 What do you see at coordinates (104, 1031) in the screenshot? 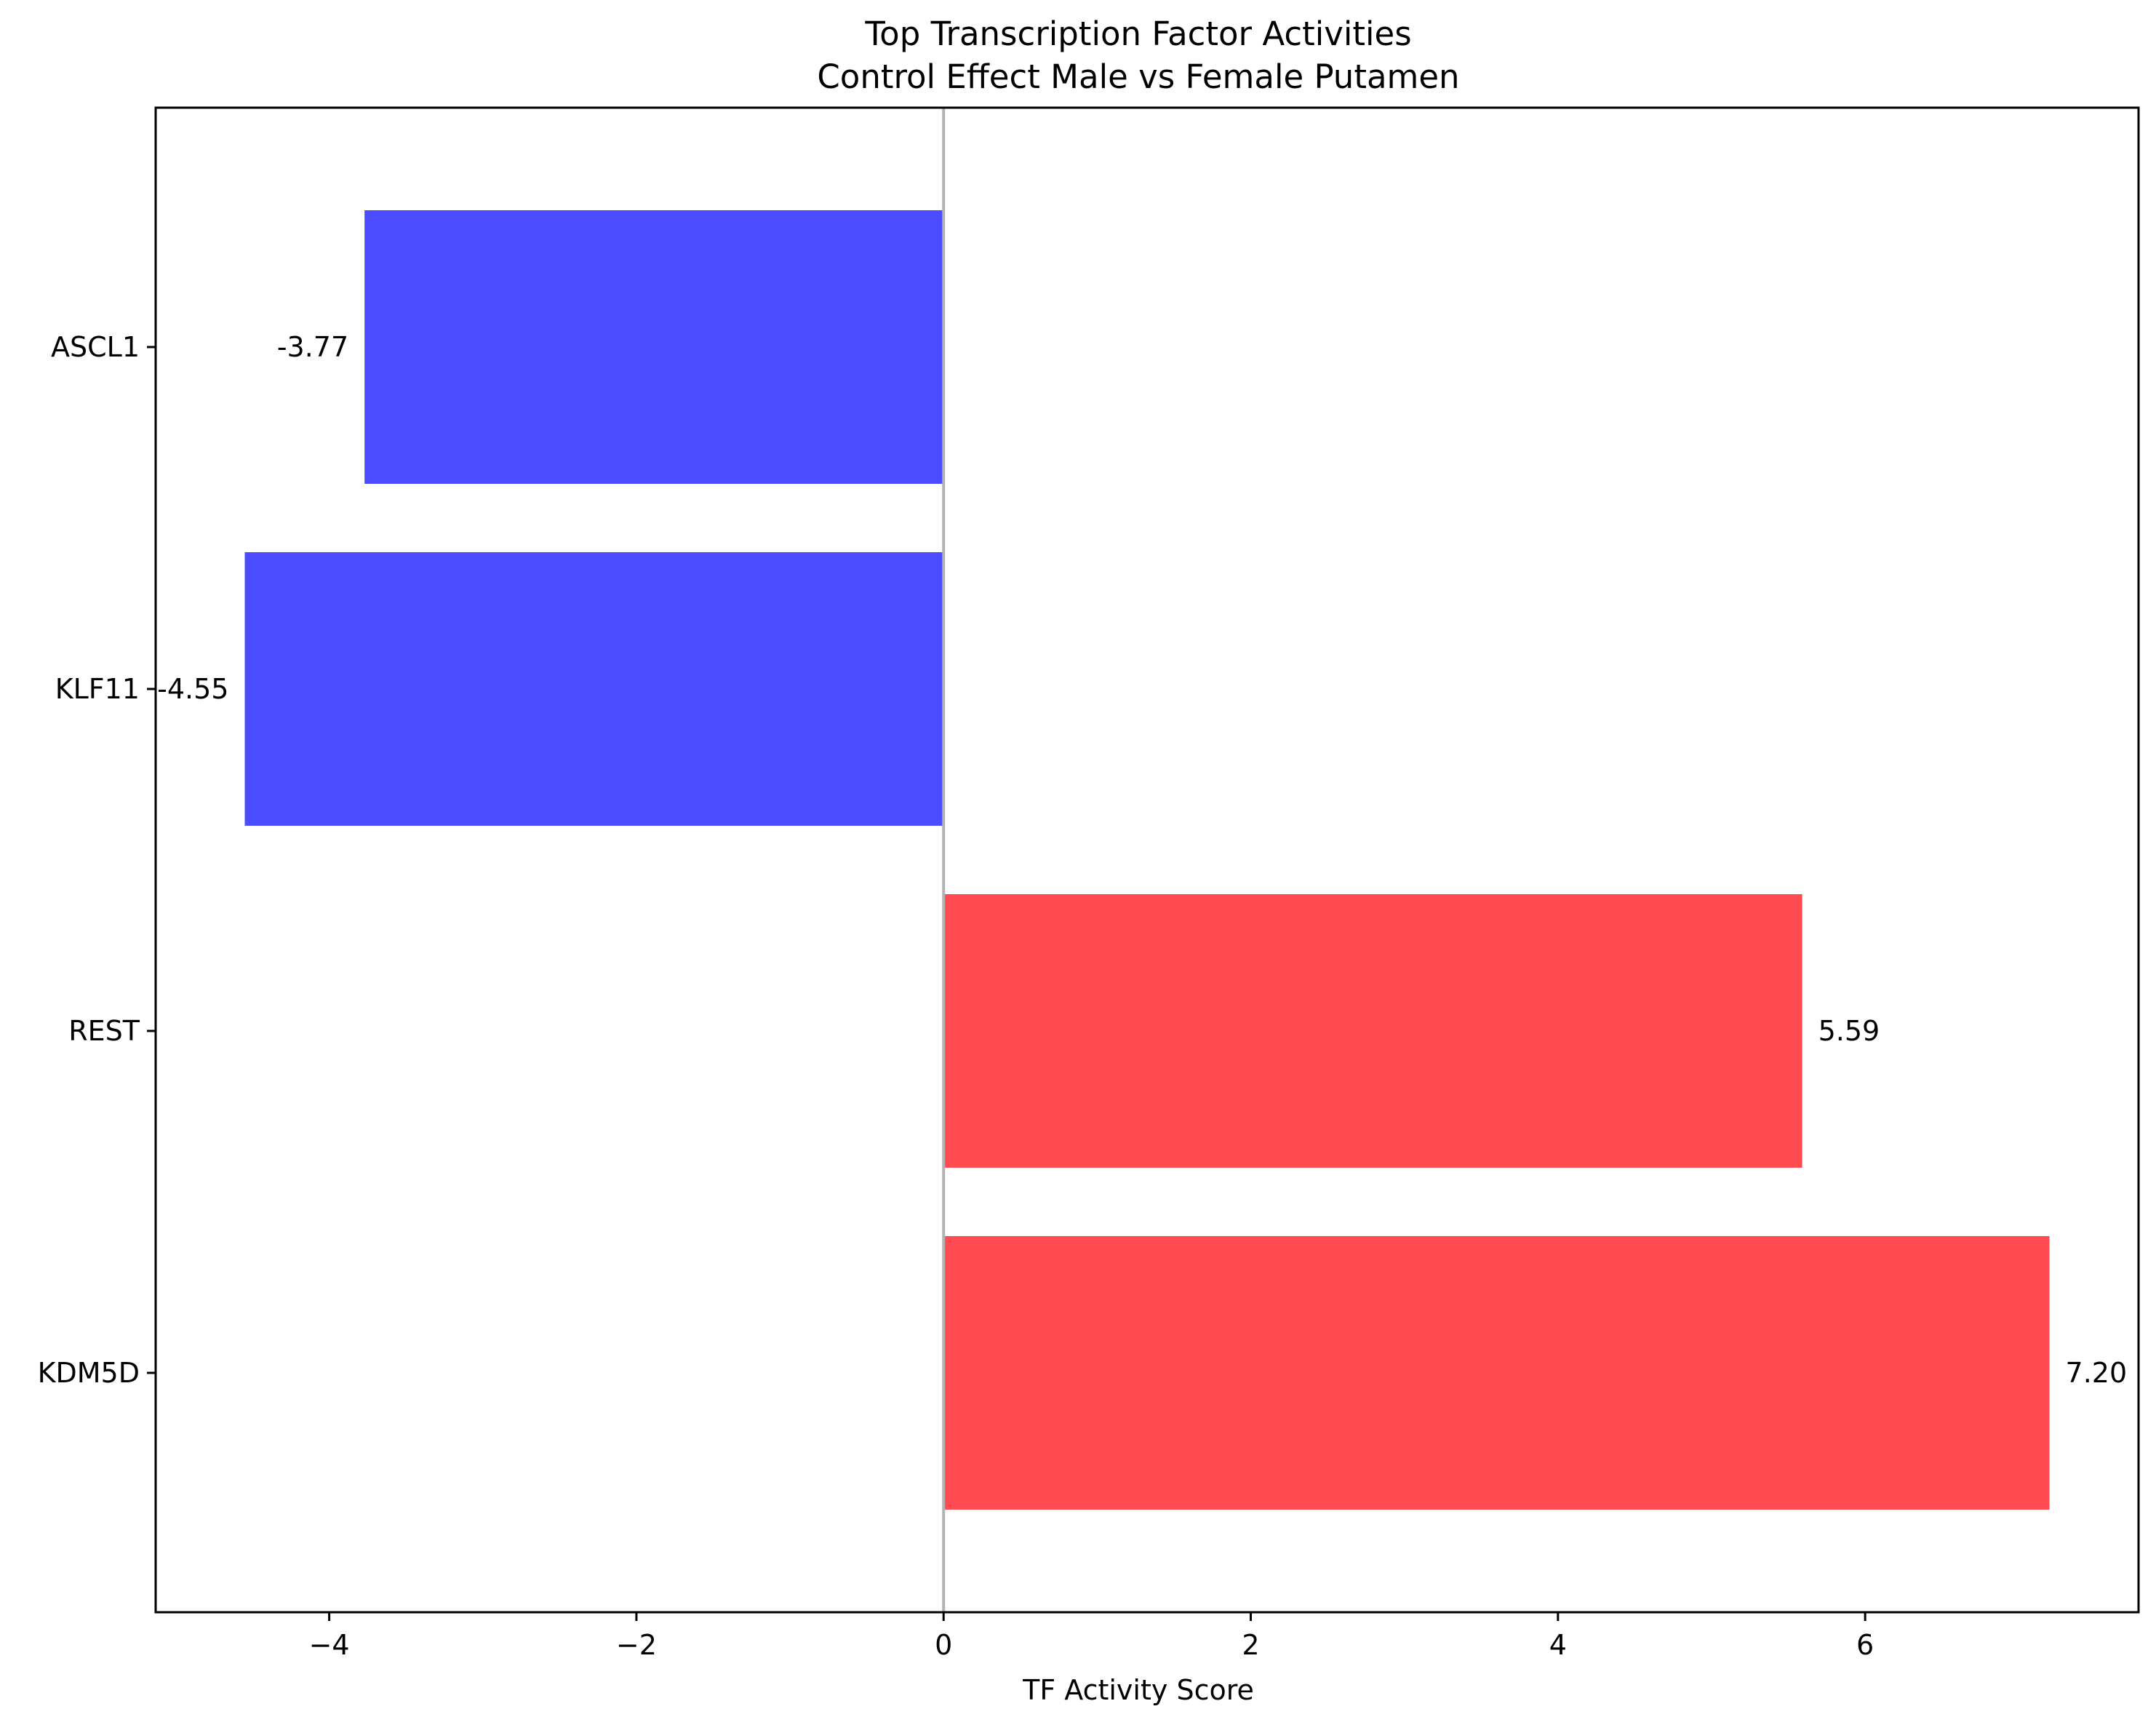
I see `y-tick-label-rest: REST` at bounding box center [104, 1031].